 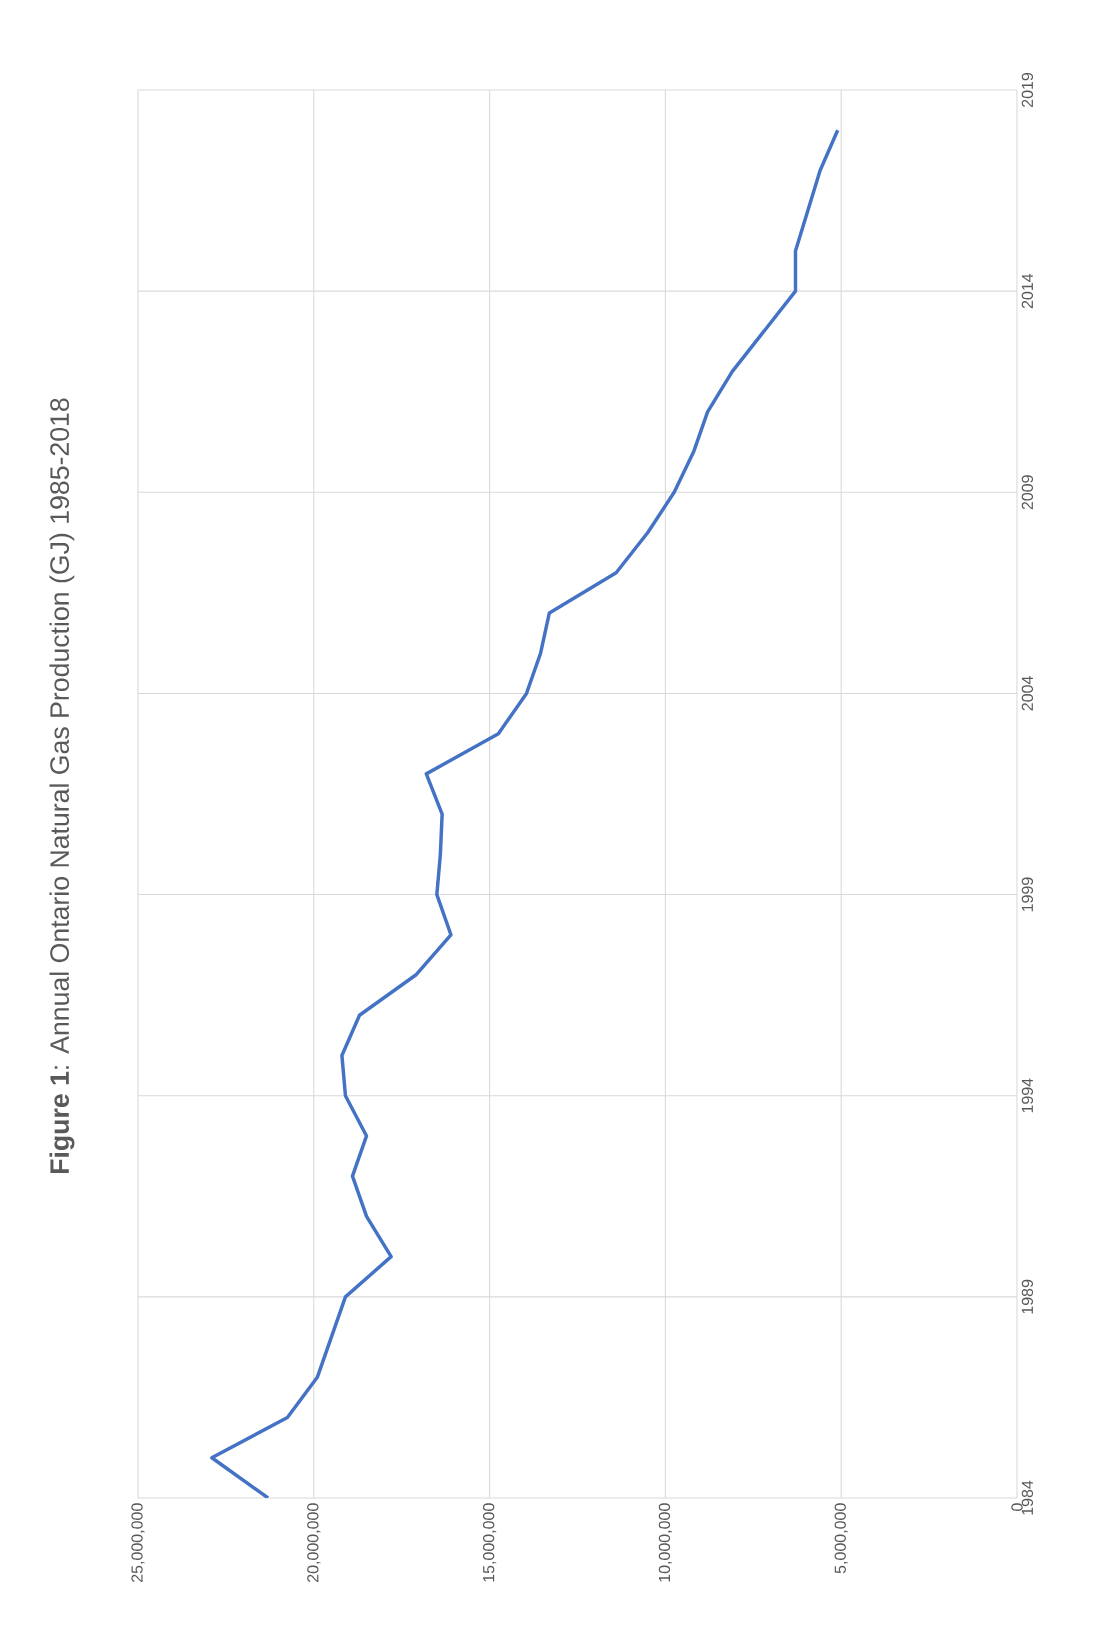 I want to click on y-tick-label: 1994, so click(x=1027, y=1095).